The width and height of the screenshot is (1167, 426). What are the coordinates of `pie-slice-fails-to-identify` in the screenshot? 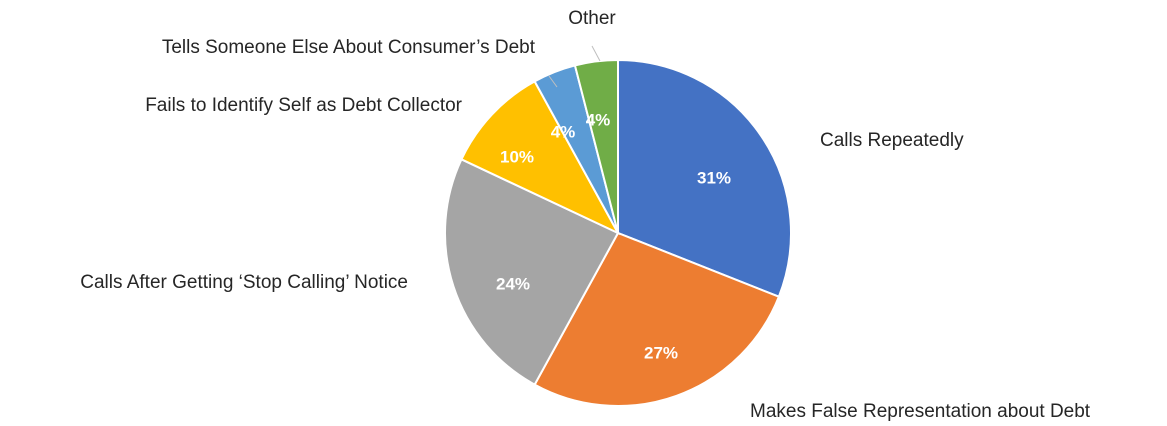 It's located at (540, 158).